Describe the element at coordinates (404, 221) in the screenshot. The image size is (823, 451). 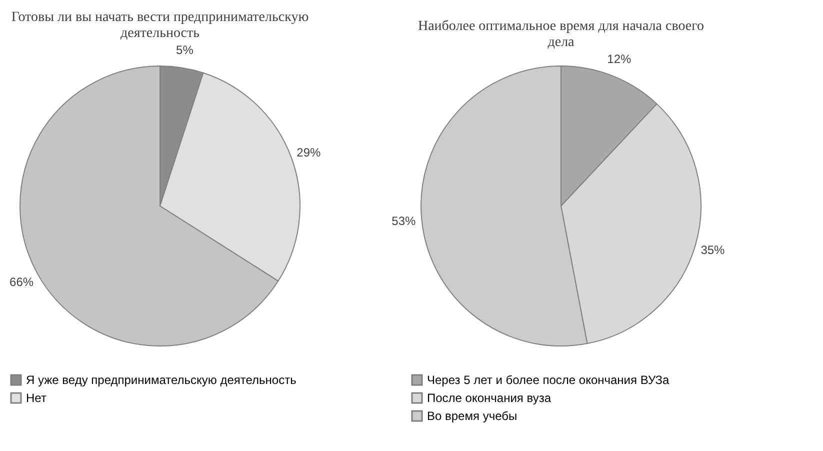
I see `data-label: 53%` at that location.